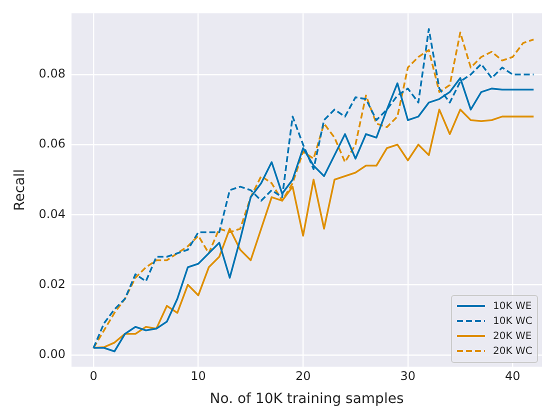 Image resolution: width=550 pixels, height=416 pixels. I want to click on x-tick-label: 20, so click(303, 376).